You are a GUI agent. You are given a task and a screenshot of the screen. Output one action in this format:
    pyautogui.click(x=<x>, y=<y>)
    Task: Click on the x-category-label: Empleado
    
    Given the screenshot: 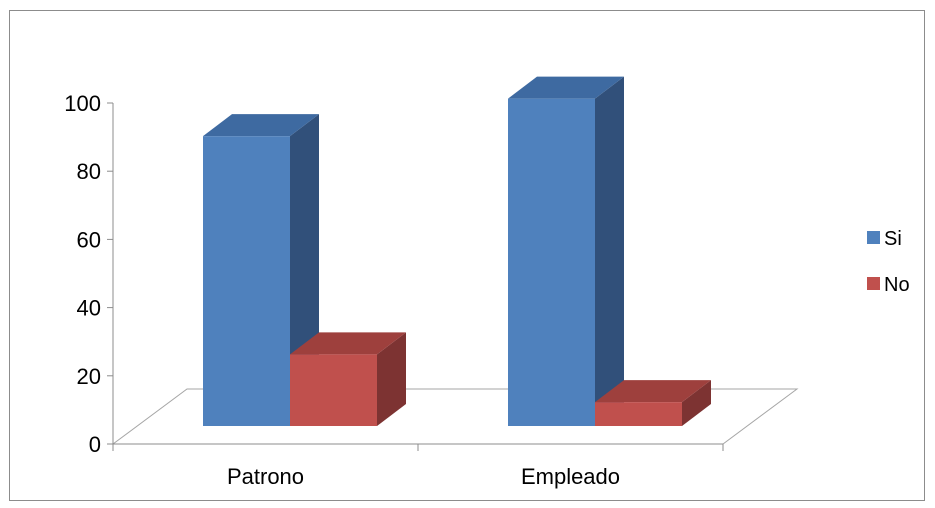 What is the action you would take?
    pyautogui.click(x=570, y=476)
    